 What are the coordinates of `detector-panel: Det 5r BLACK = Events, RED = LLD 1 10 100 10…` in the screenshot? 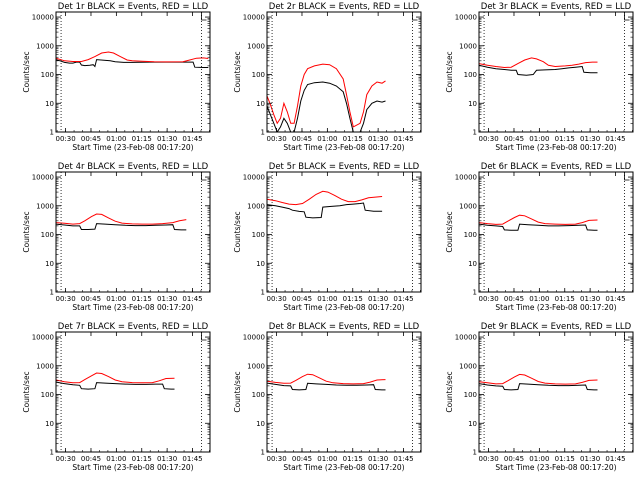 It's located at (327, 237).